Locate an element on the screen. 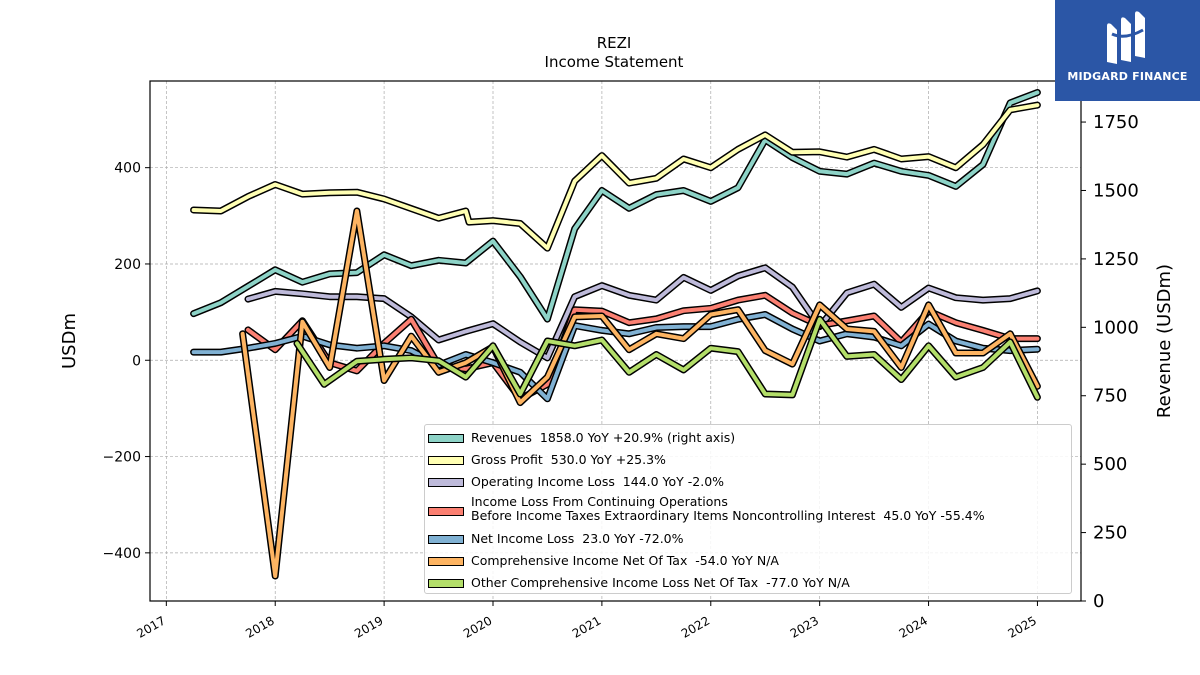 This screenshot has width=1200, height=675. x-tick-label: 2021 is located at coordinates (586, 626).